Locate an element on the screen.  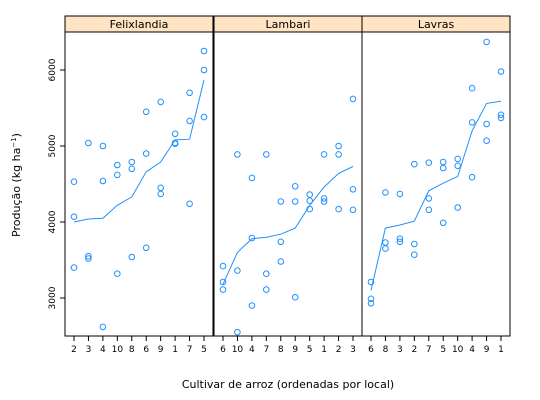
panel-title-felixlandia: Felixlandia is located at coordinates (139, 24).